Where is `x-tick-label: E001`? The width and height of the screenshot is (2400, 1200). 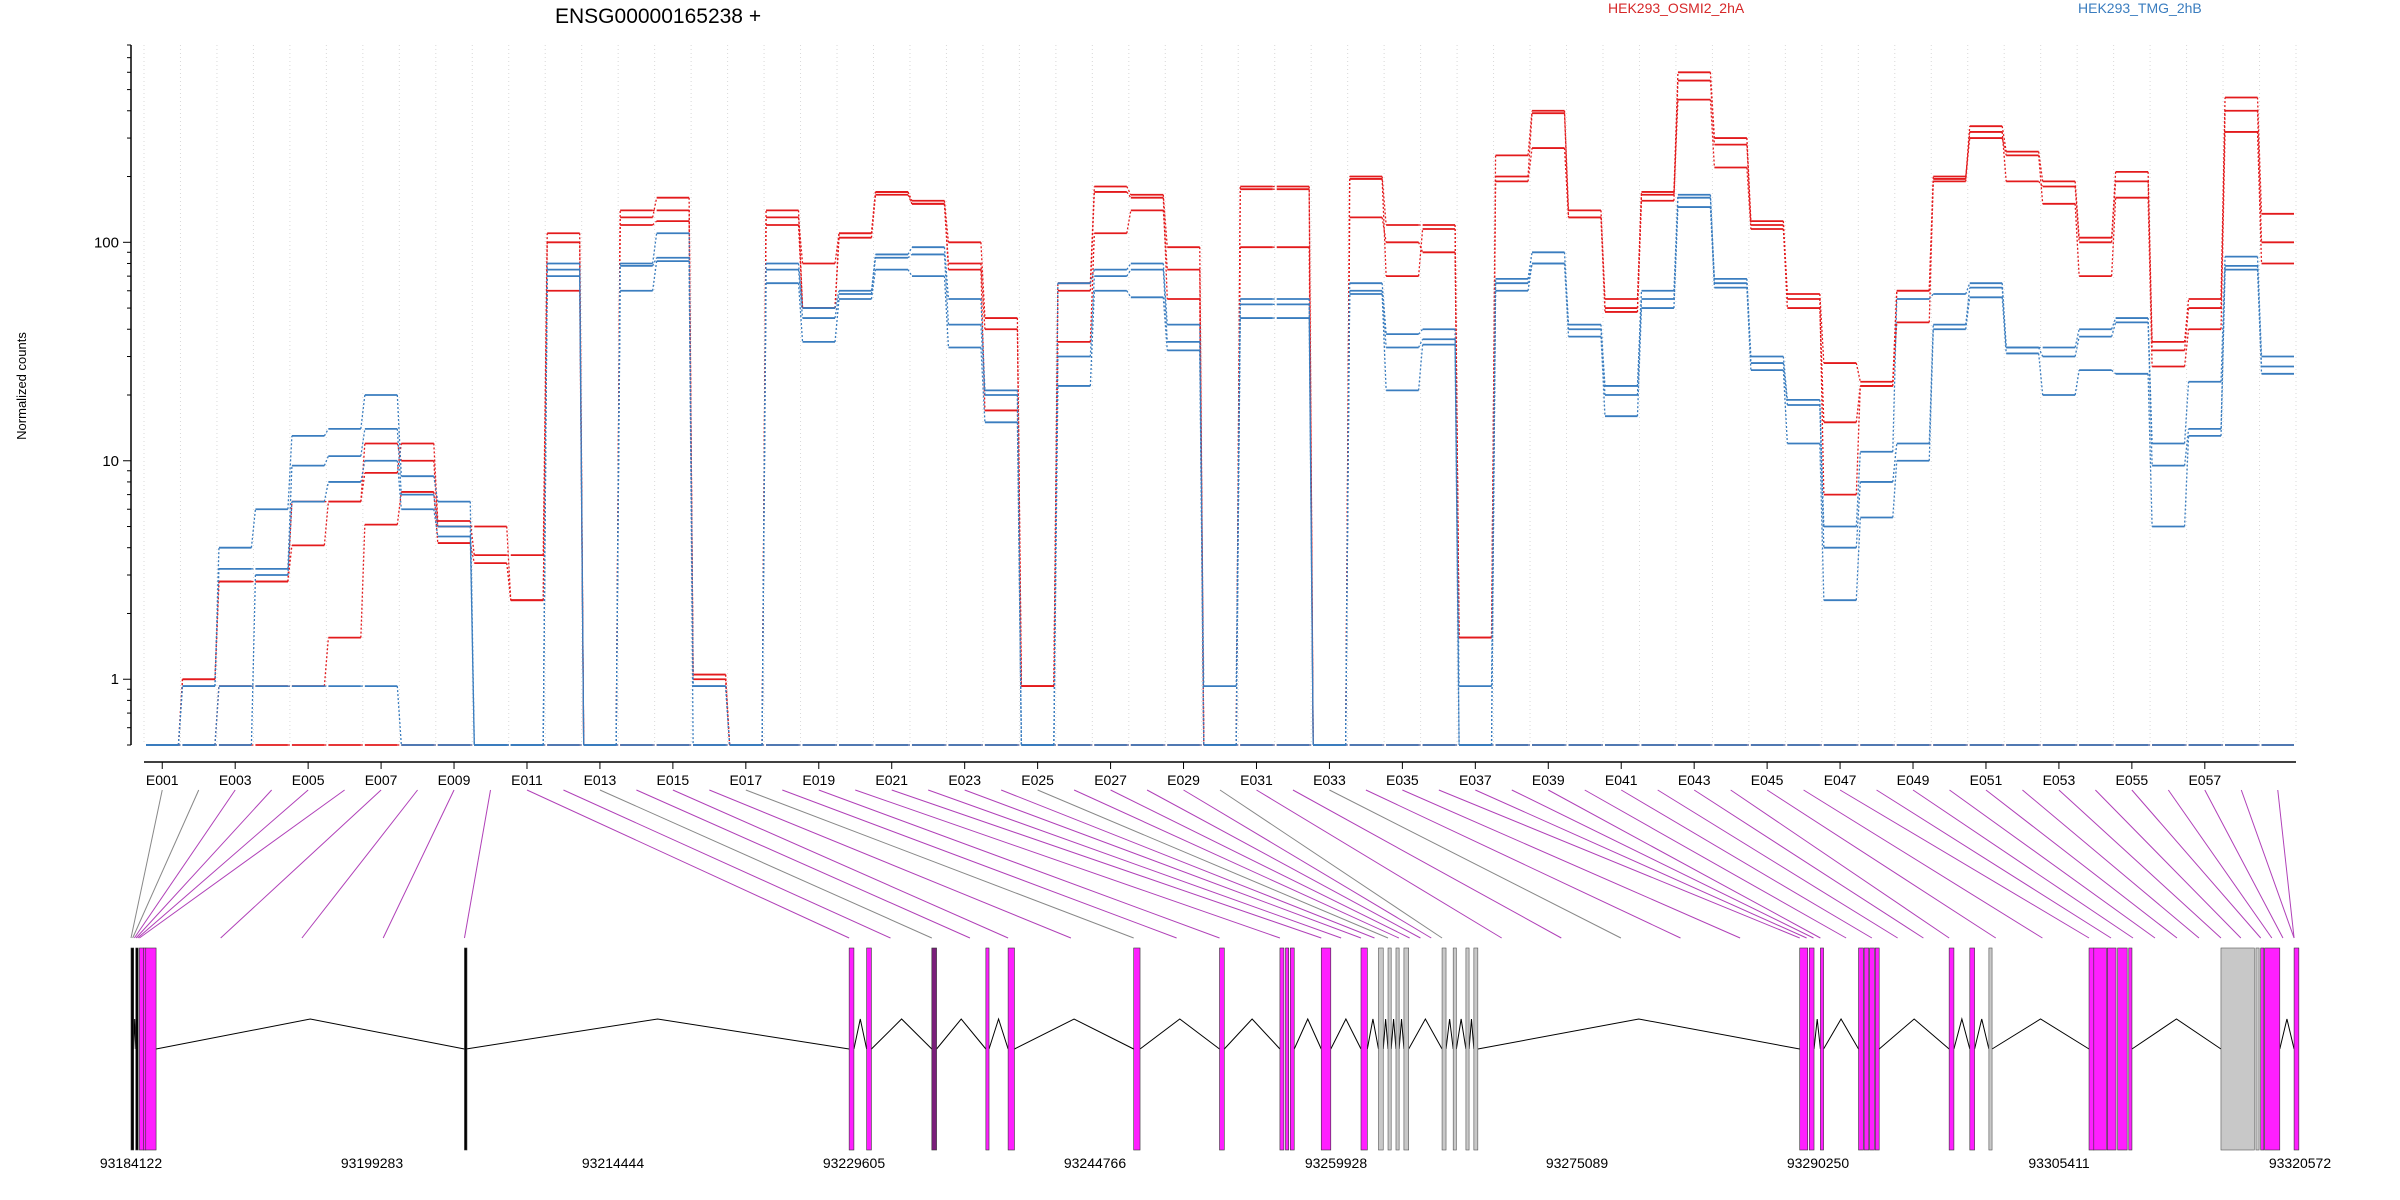 x-tick-label: E001 is located at coordinates (162, 780).